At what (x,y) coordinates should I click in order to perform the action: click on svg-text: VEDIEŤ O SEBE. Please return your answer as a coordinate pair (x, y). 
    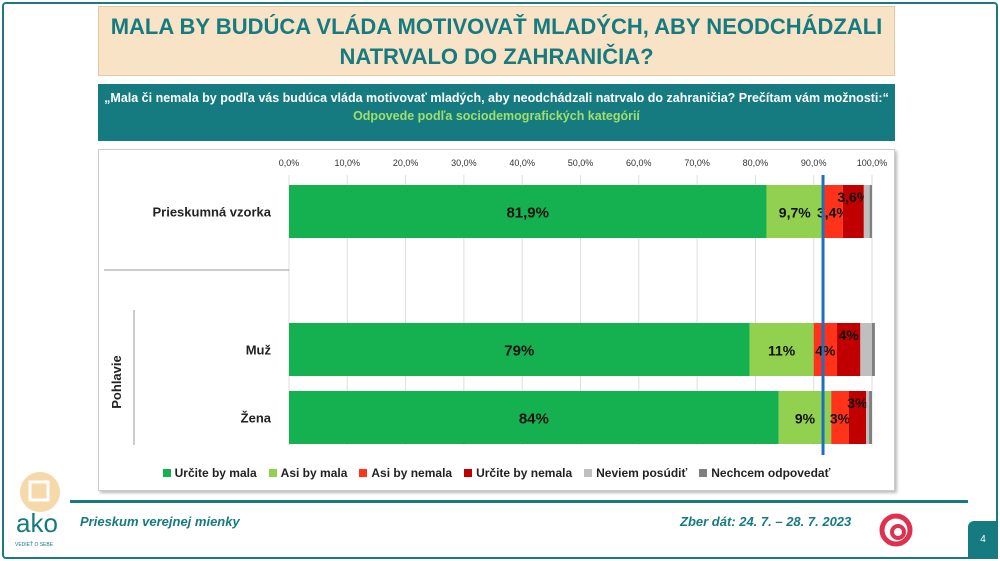
    Looking at the image, I should click on (34, 544).